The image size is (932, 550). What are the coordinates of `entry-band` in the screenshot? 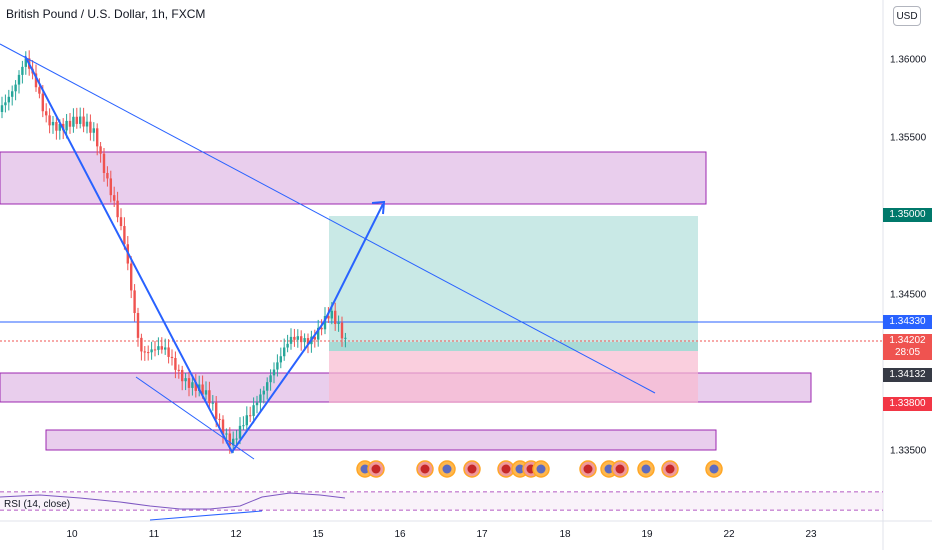 It's located at (513, 346).